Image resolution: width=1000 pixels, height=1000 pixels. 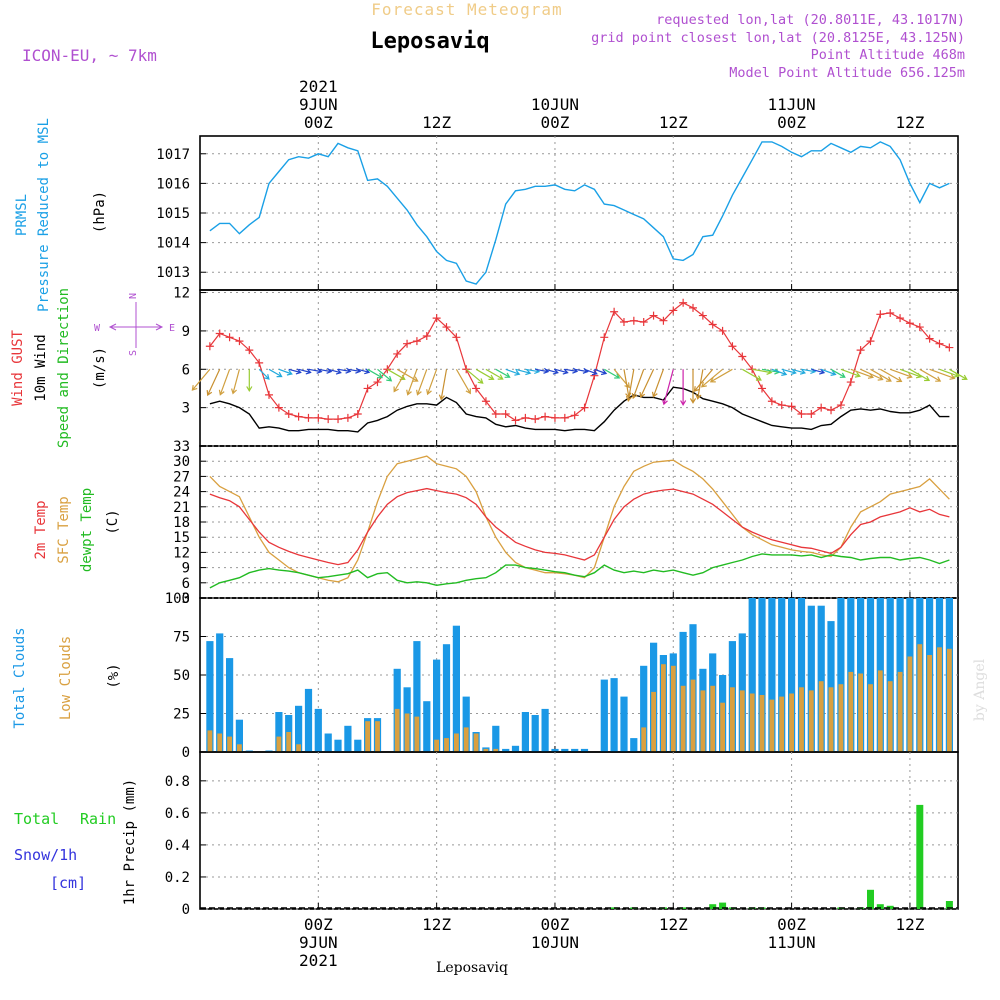 I want to click on point-altitude: Point Altitude 468m, so click(x=888, y=55).